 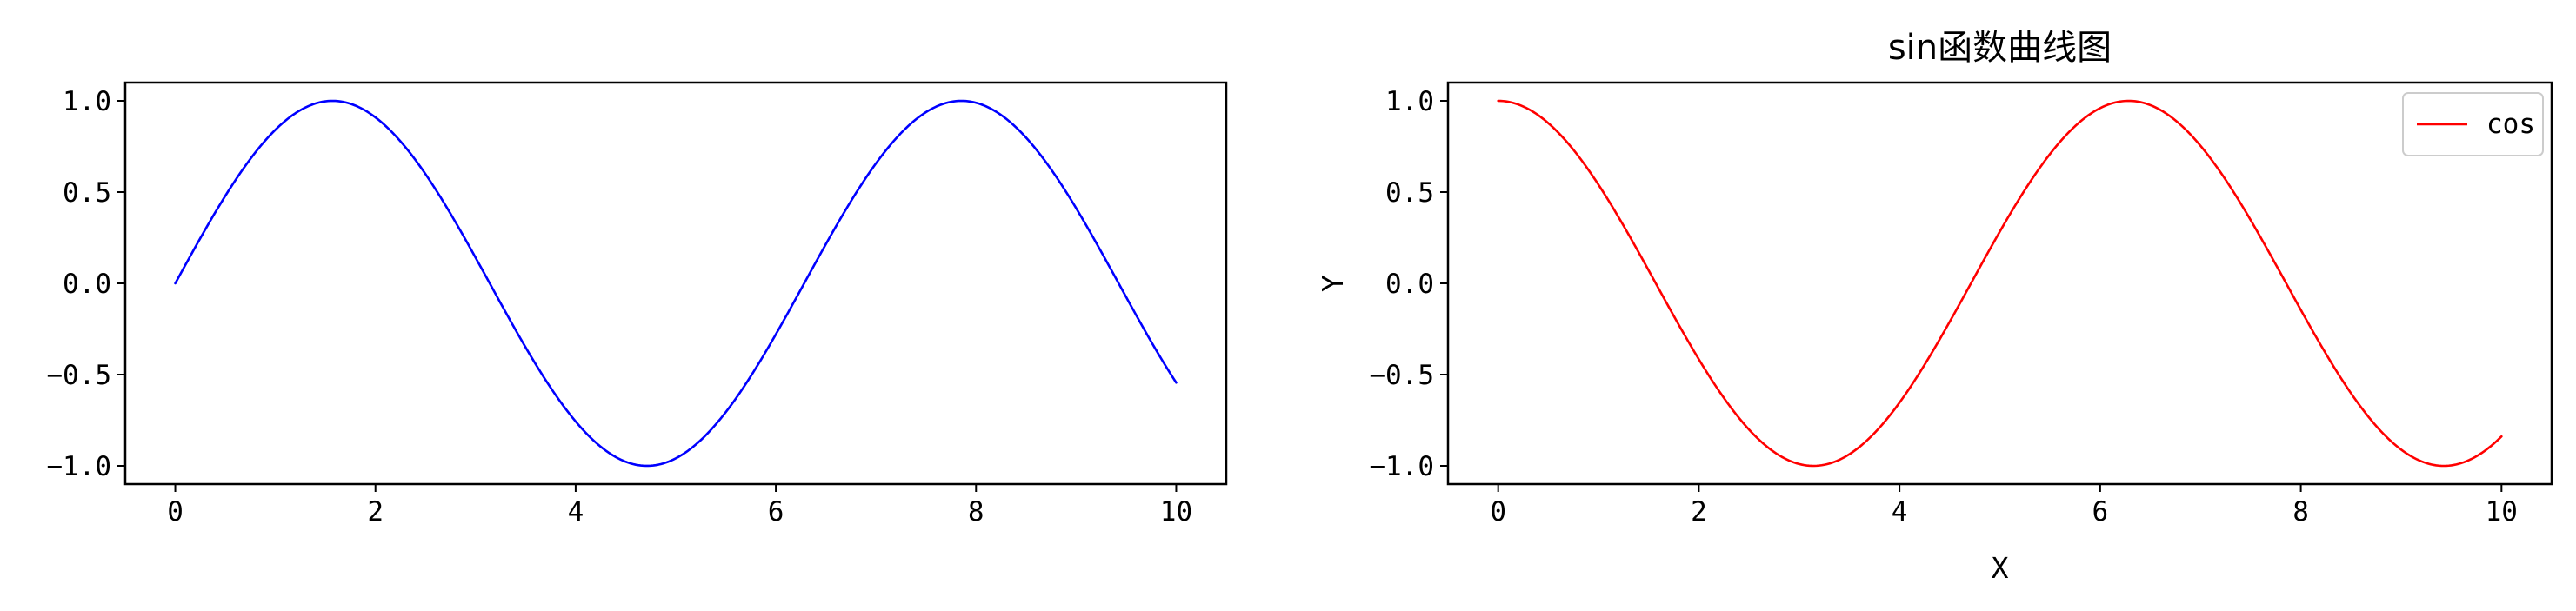 I want to click on legend: cos, so click(x=2473, y=124).